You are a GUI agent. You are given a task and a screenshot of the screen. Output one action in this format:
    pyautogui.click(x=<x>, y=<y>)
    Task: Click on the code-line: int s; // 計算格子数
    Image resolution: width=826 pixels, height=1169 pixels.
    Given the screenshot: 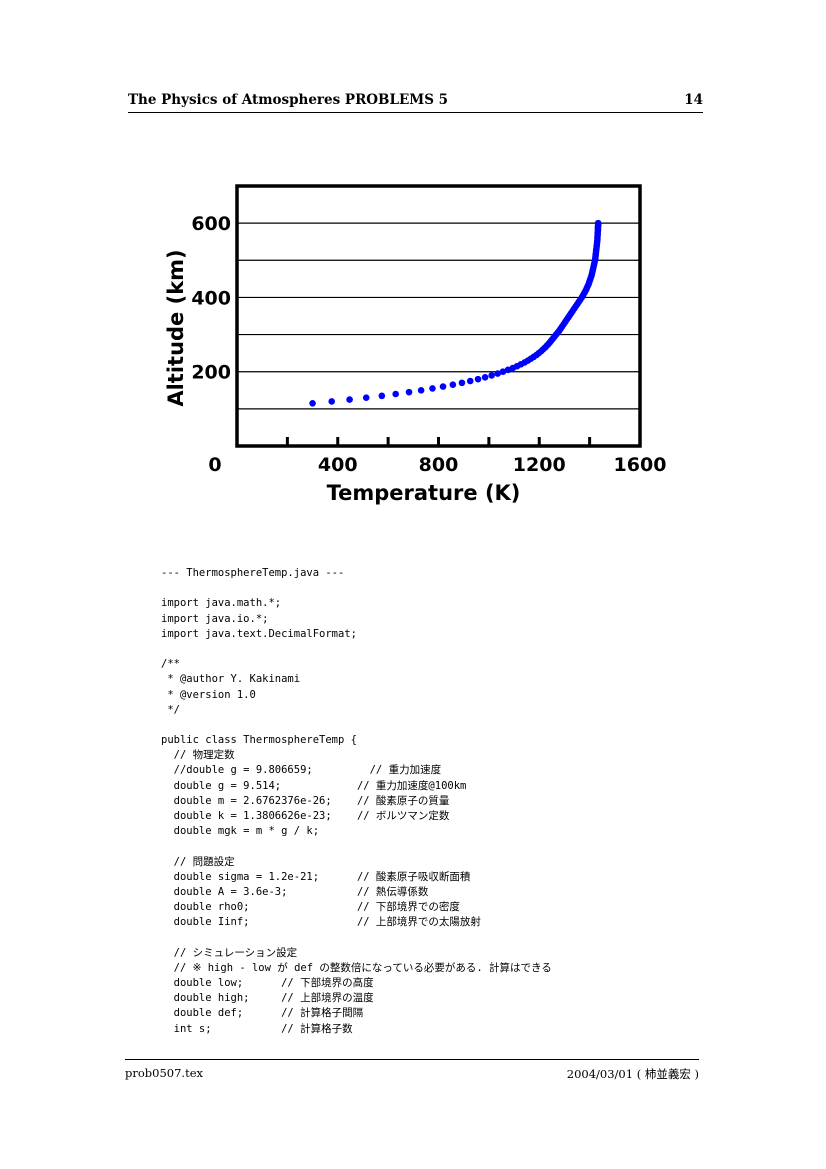 What is the action you would take?
    pyautogui.click(x=257, y=1028)
    